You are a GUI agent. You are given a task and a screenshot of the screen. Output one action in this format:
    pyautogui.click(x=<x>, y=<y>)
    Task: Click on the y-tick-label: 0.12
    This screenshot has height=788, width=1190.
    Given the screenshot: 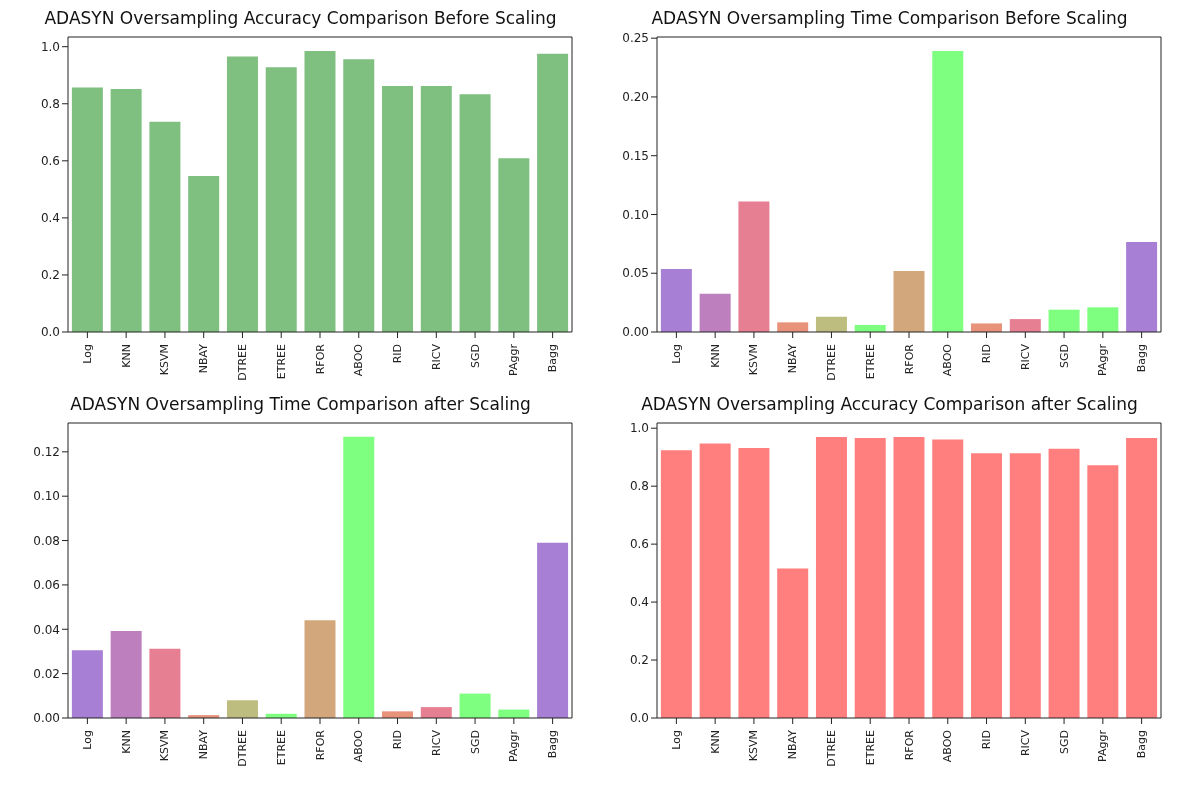 What is the action you would take?
    pyautogui.click(x=46, y=452)
    